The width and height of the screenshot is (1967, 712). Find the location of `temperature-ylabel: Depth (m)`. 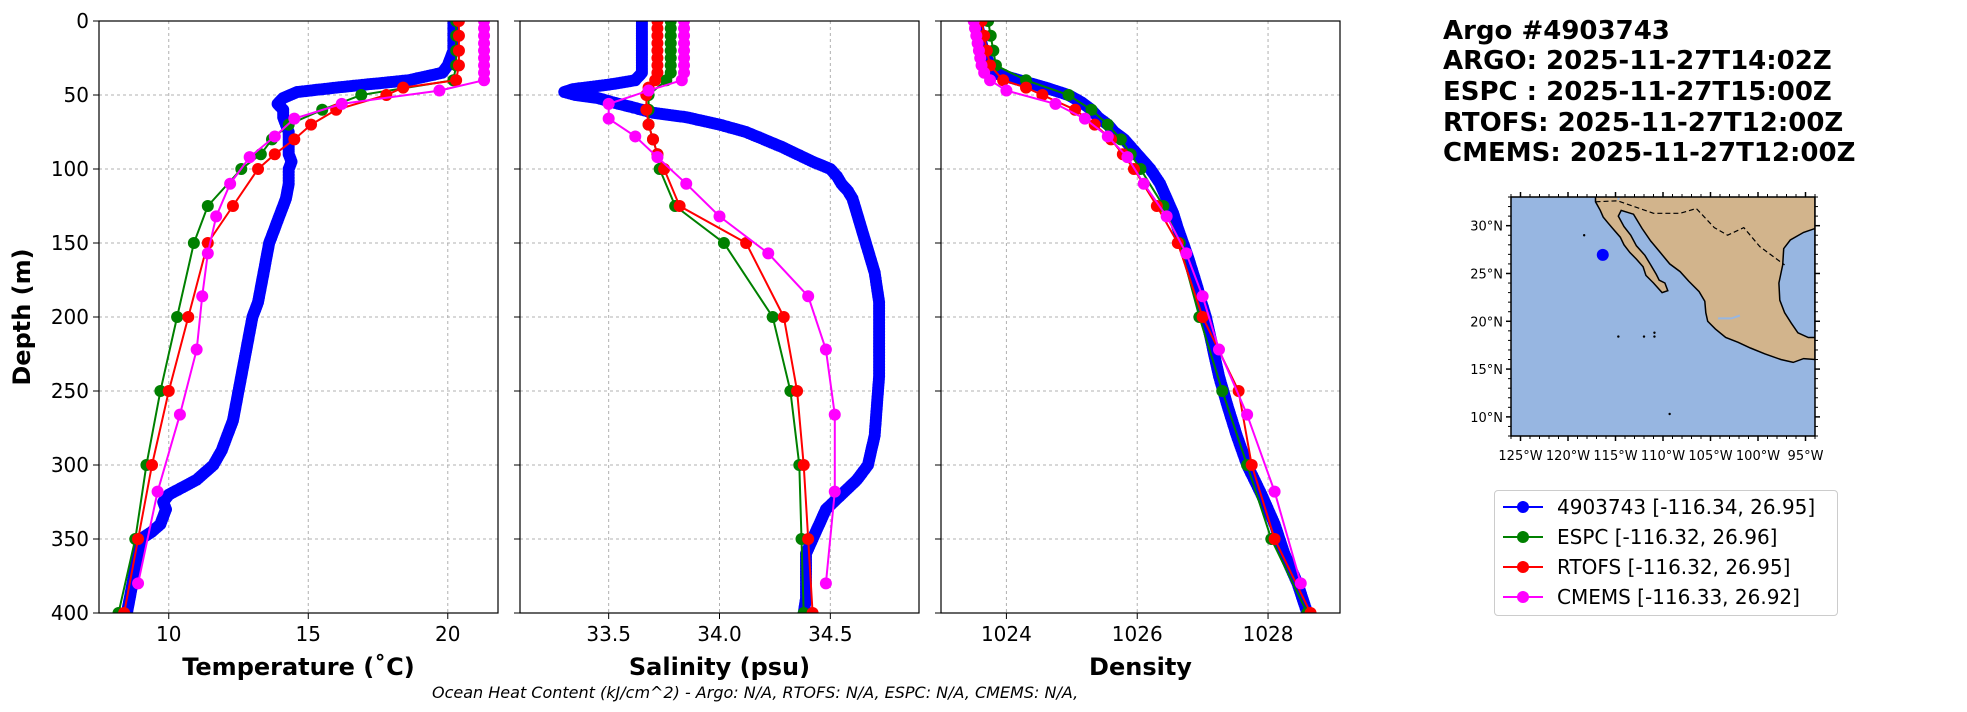

temperature-ylabel: Depth (m) is located at coordinates (22, 316).